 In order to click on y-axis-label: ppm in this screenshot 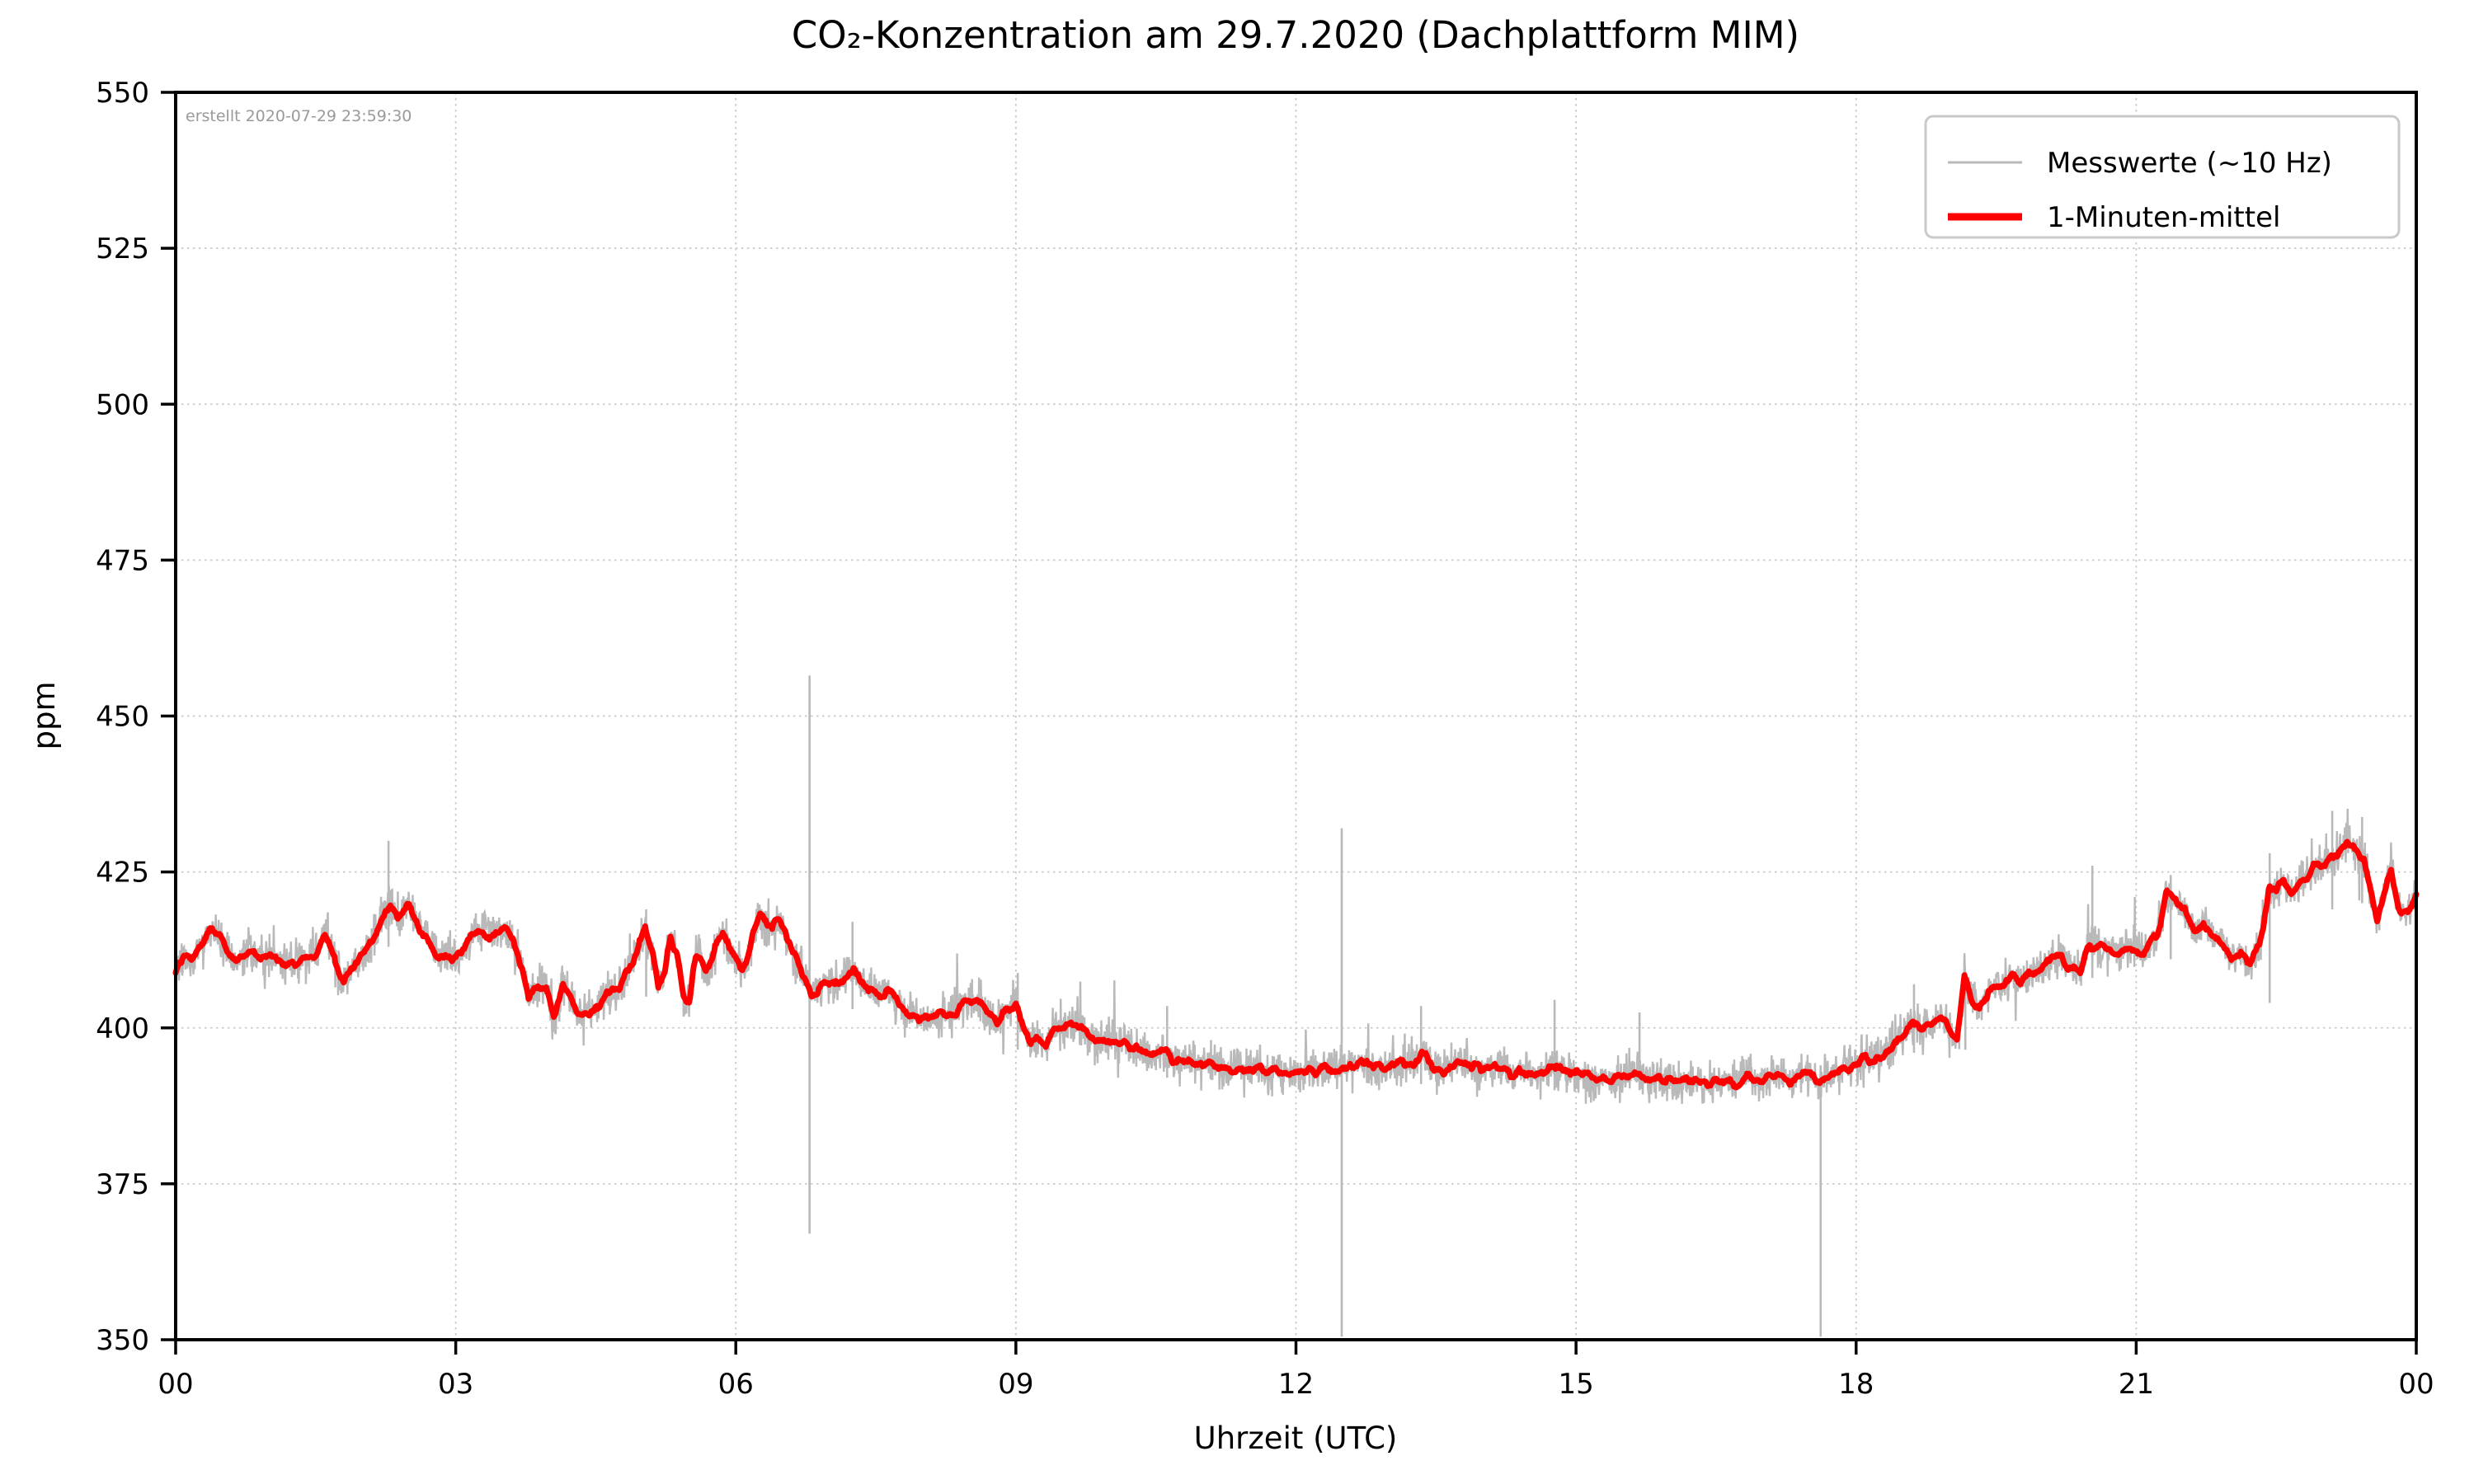, I will do `click(44, 715)`.